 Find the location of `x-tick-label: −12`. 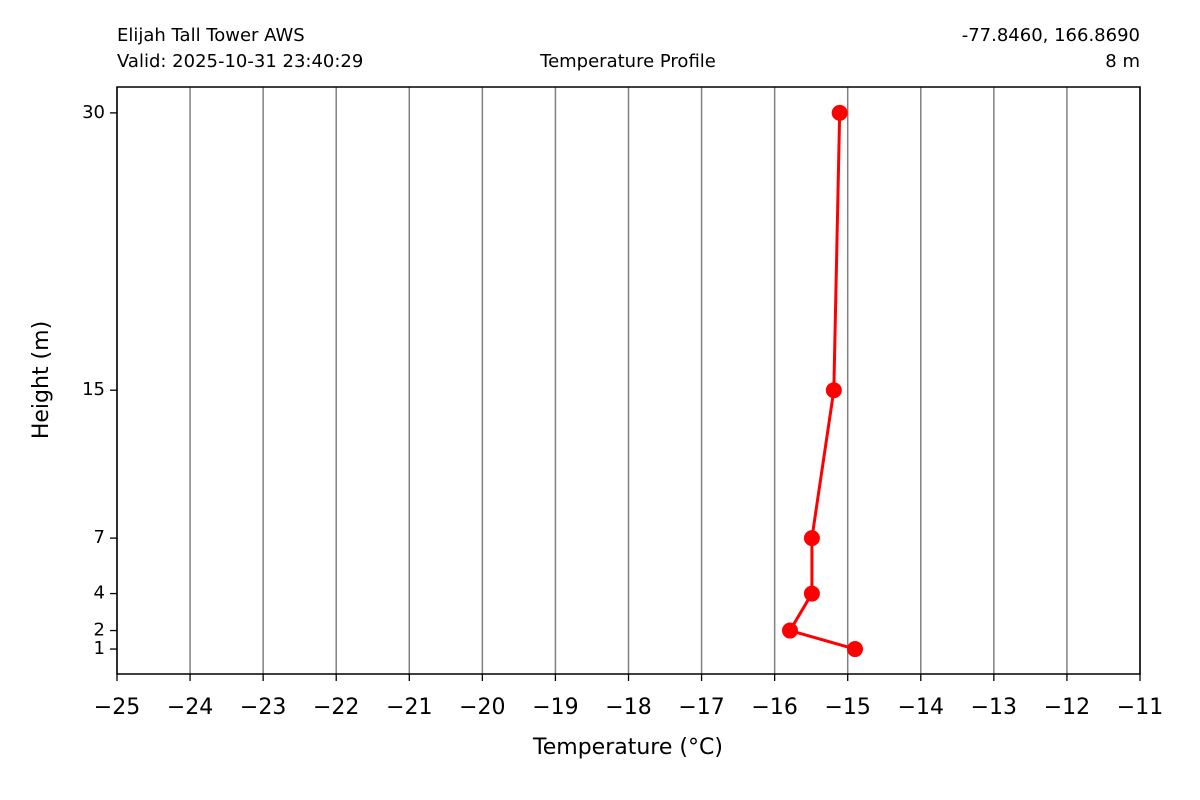

x-tick-label: −12 is located at coordinates (1067, 707).